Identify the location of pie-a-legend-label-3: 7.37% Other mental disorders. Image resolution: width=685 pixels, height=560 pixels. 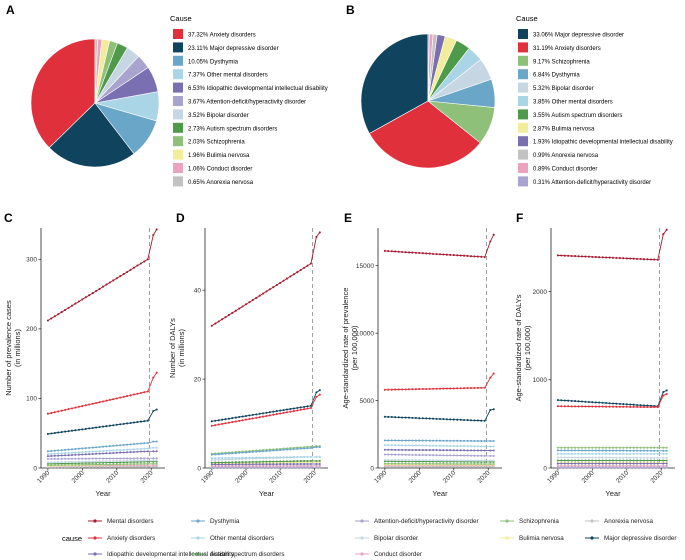
(228, 76).